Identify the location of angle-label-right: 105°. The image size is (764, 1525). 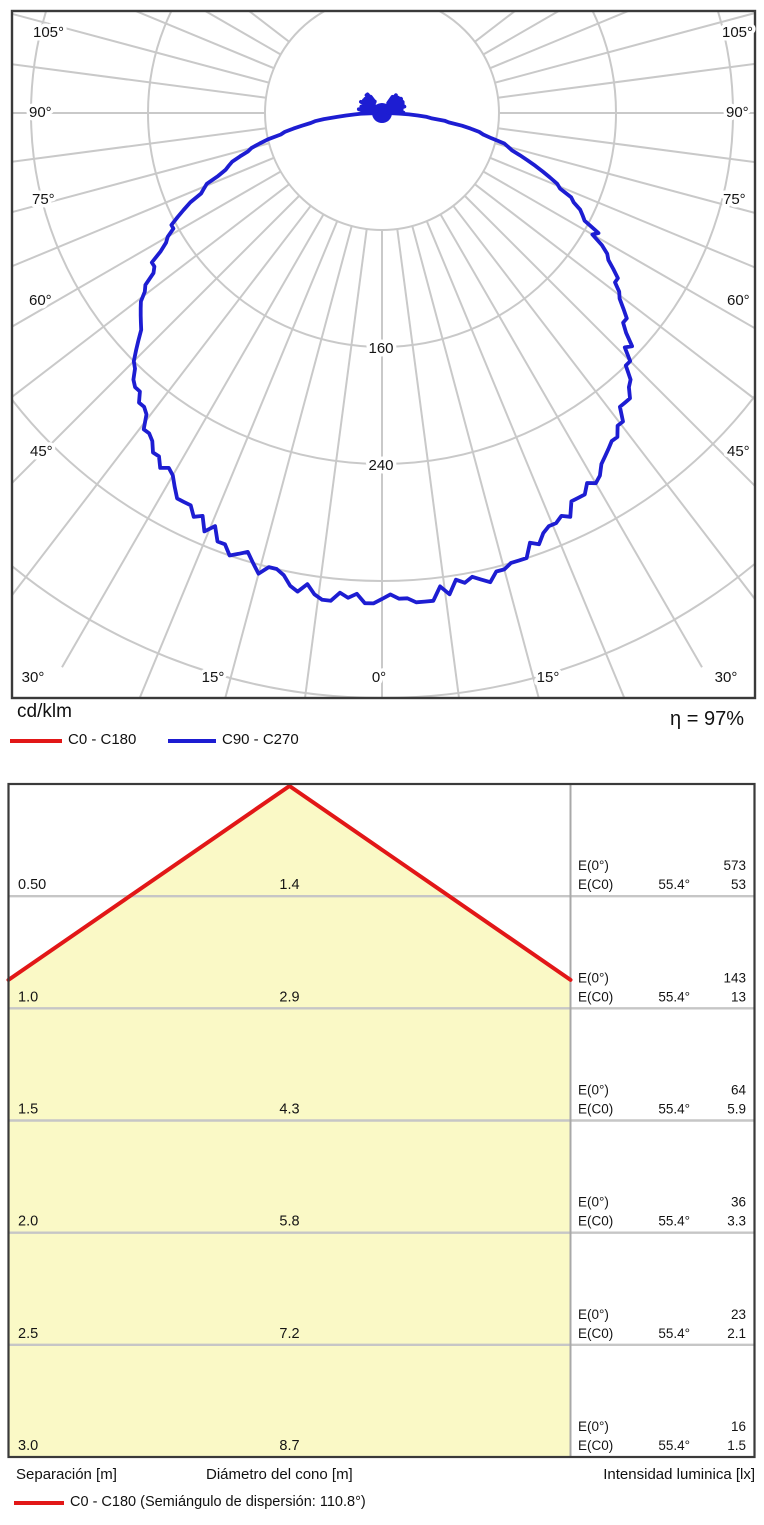
(737, 32).